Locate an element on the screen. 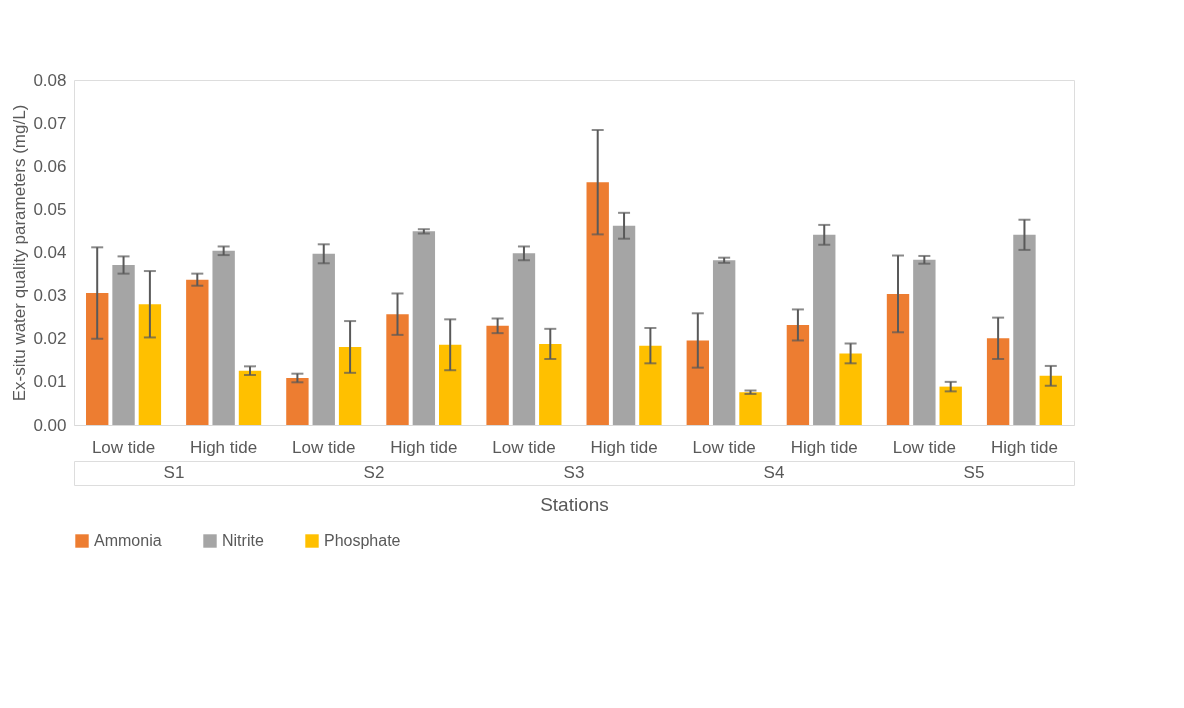 The width and height of the screenshot is (1184, 708). text: S3 is located at coordinates (574, 472).